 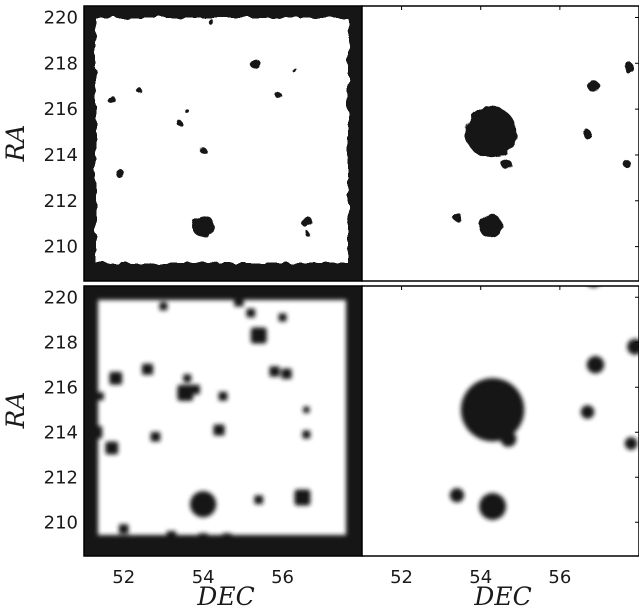 I want to click on y-axis-title-bottom: RA, so click(x=15, y=411).